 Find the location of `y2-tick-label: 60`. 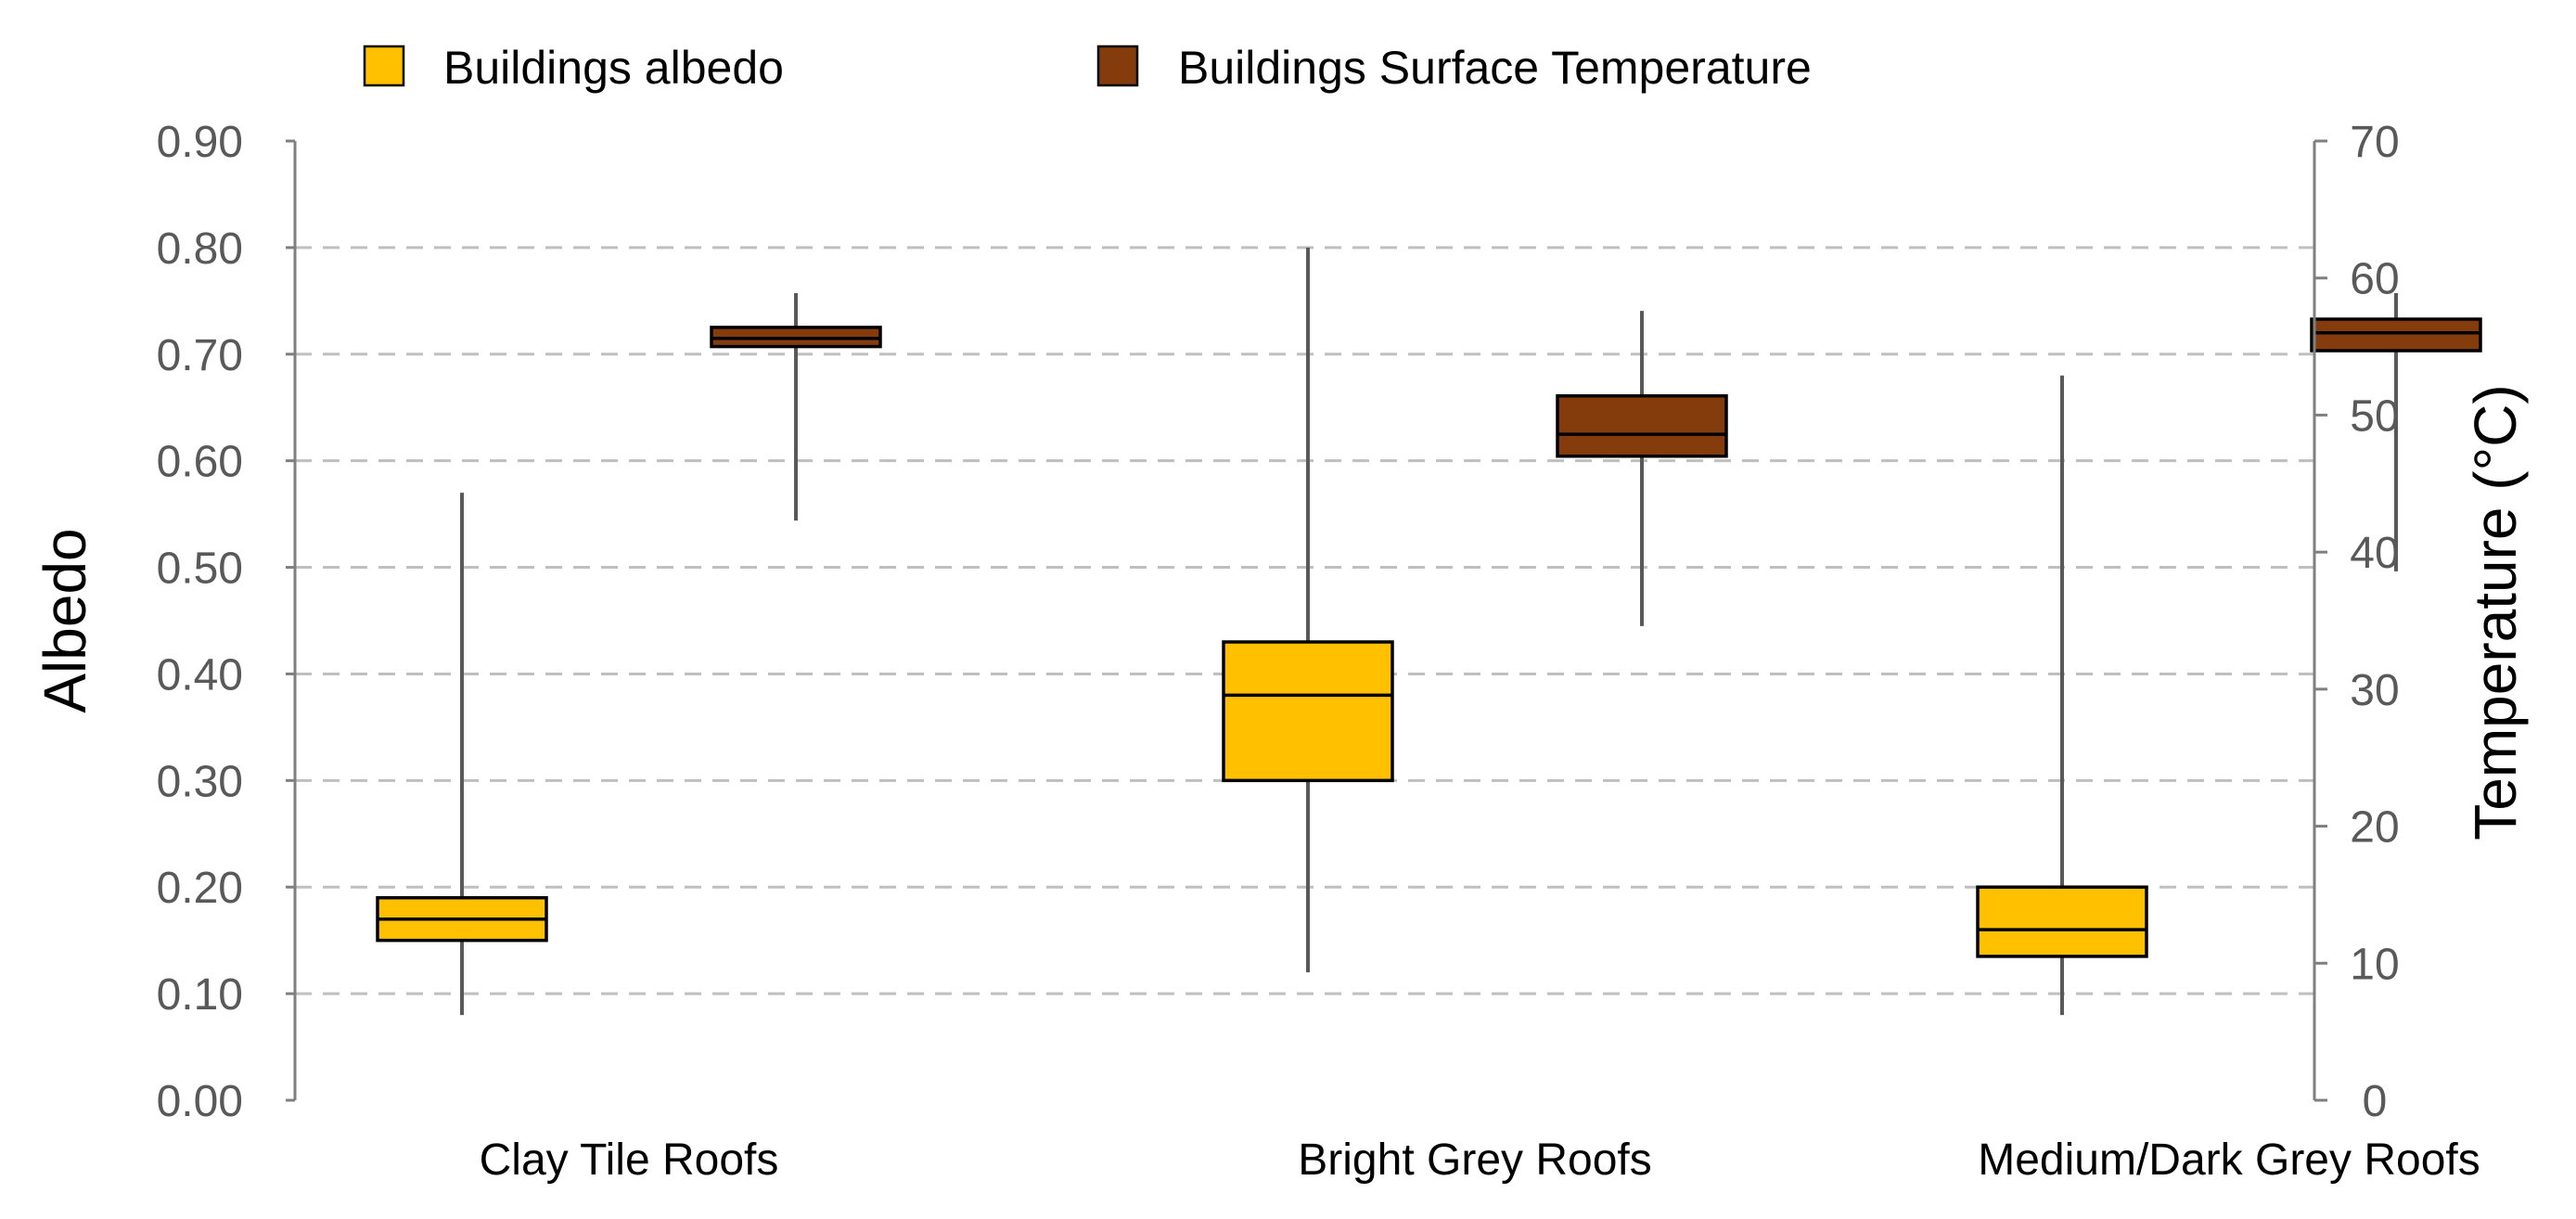

y2-tick-label: 60 is located at coordinates (2374, 280).